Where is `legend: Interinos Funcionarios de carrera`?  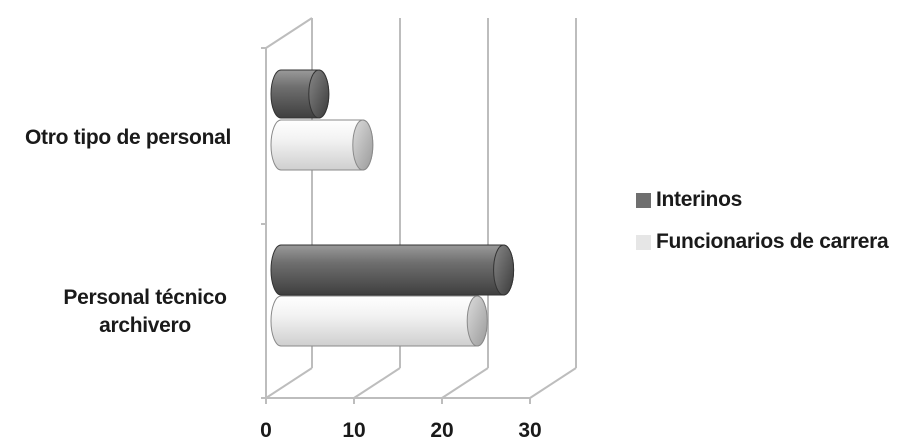
legend: Interinos Funcionarios de carrera is located at coordinates (762, 228).